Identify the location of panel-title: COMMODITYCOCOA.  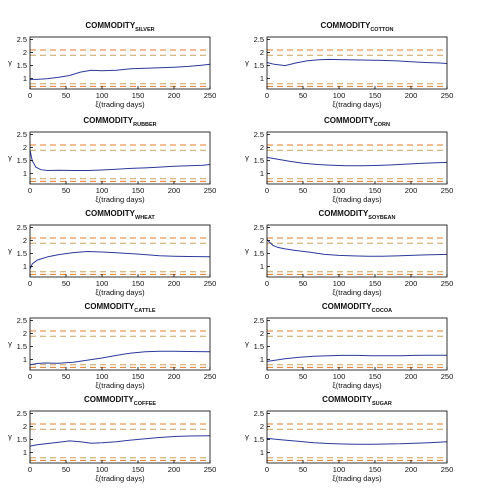
(357, 308).